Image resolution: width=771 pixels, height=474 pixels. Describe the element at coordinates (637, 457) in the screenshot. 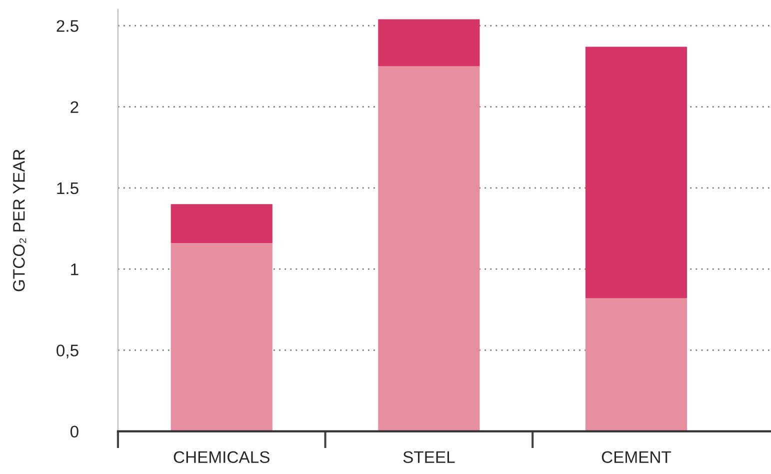

I see `x-tick-label: CEMENT` at that location.